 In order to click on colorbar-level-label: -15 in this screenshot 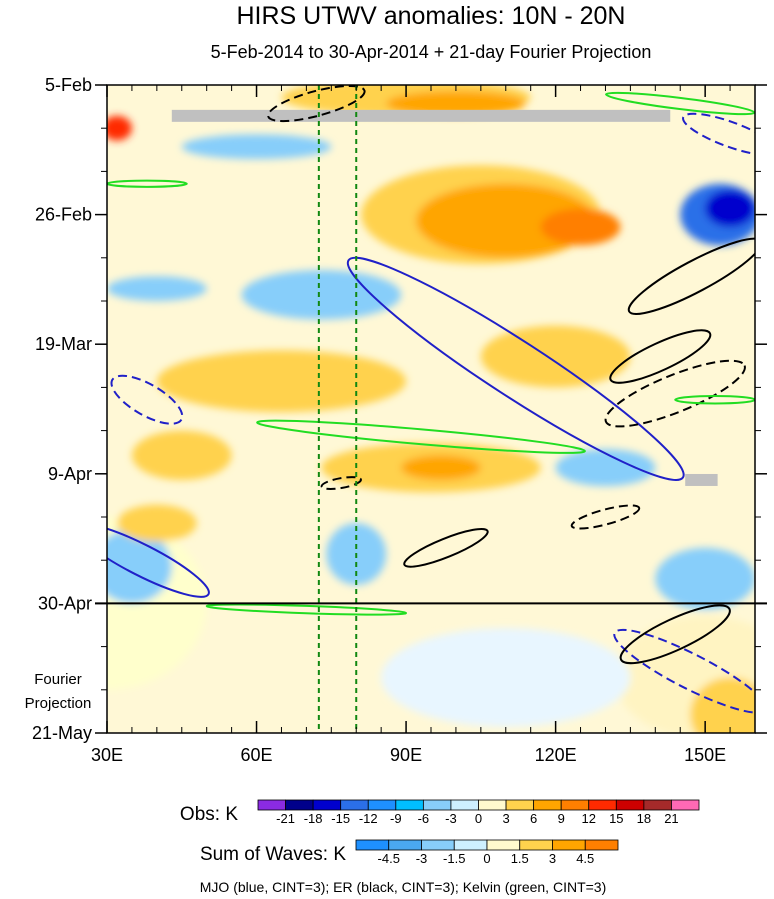, I will do `click(340, 818)`.